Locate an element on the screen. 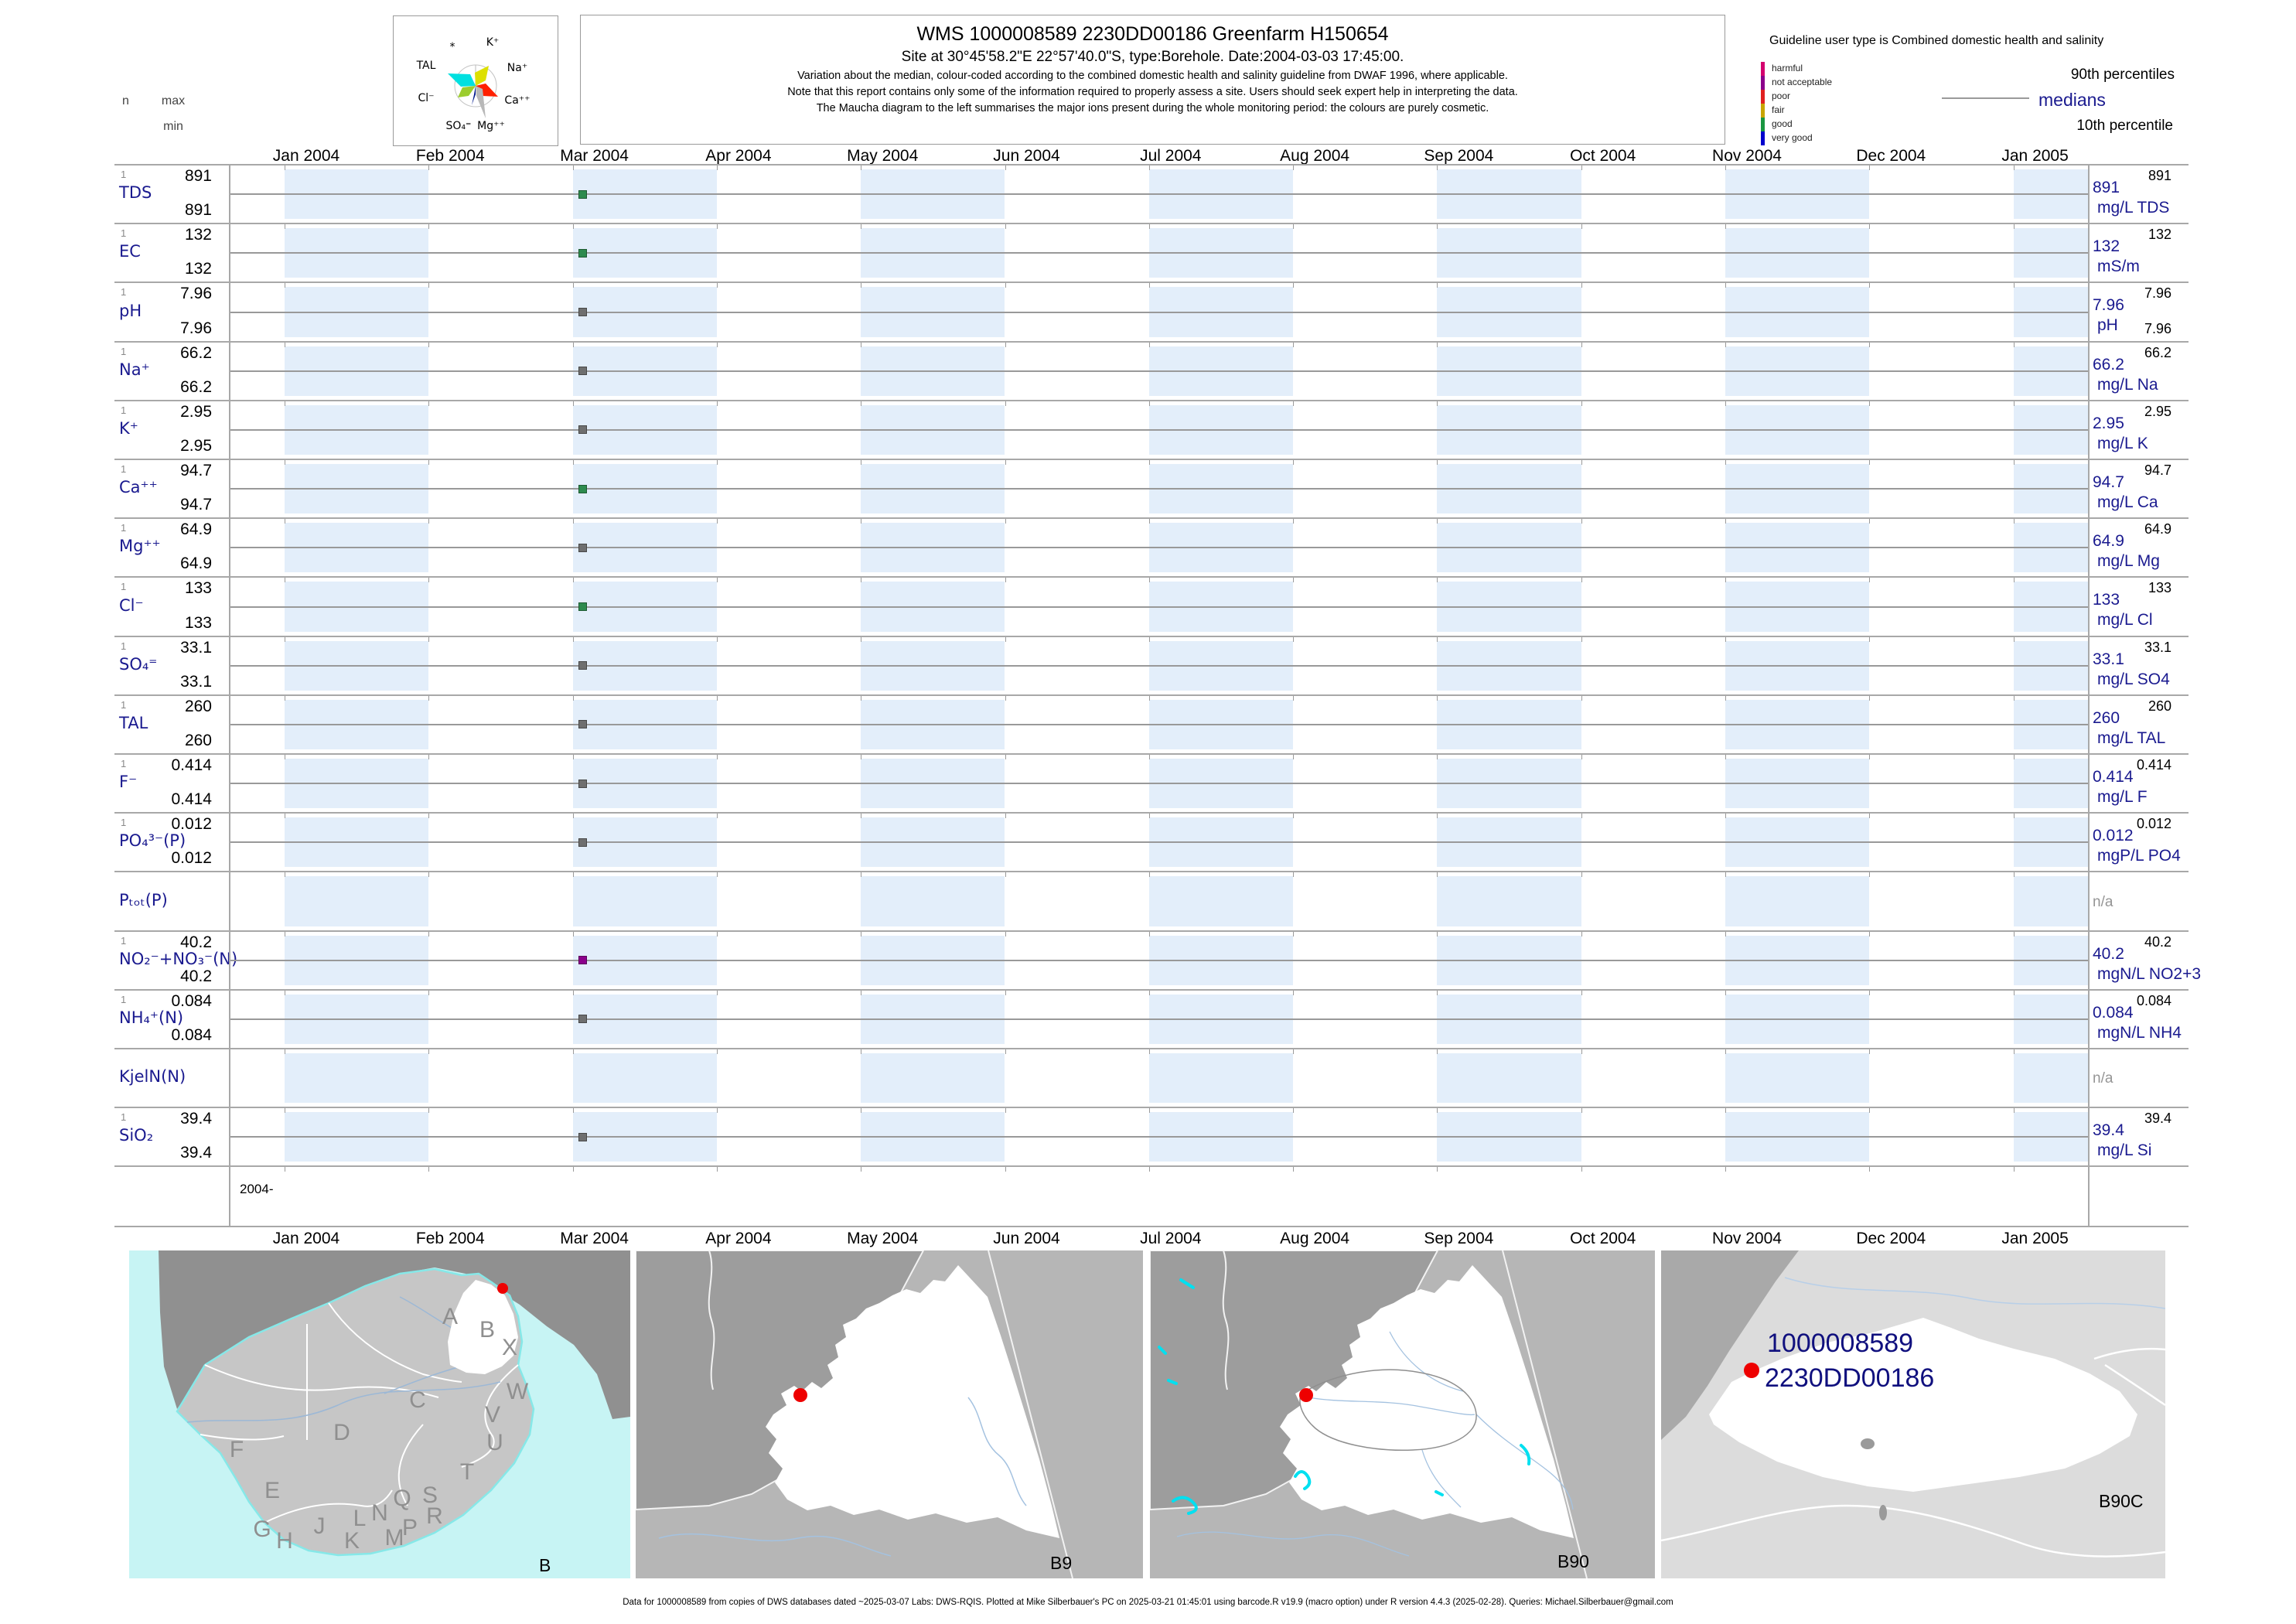 The width and height of the screenshot is (2296, 1624). maucha-ion-label: Cl⁻ is located at coordinates (426, 98).